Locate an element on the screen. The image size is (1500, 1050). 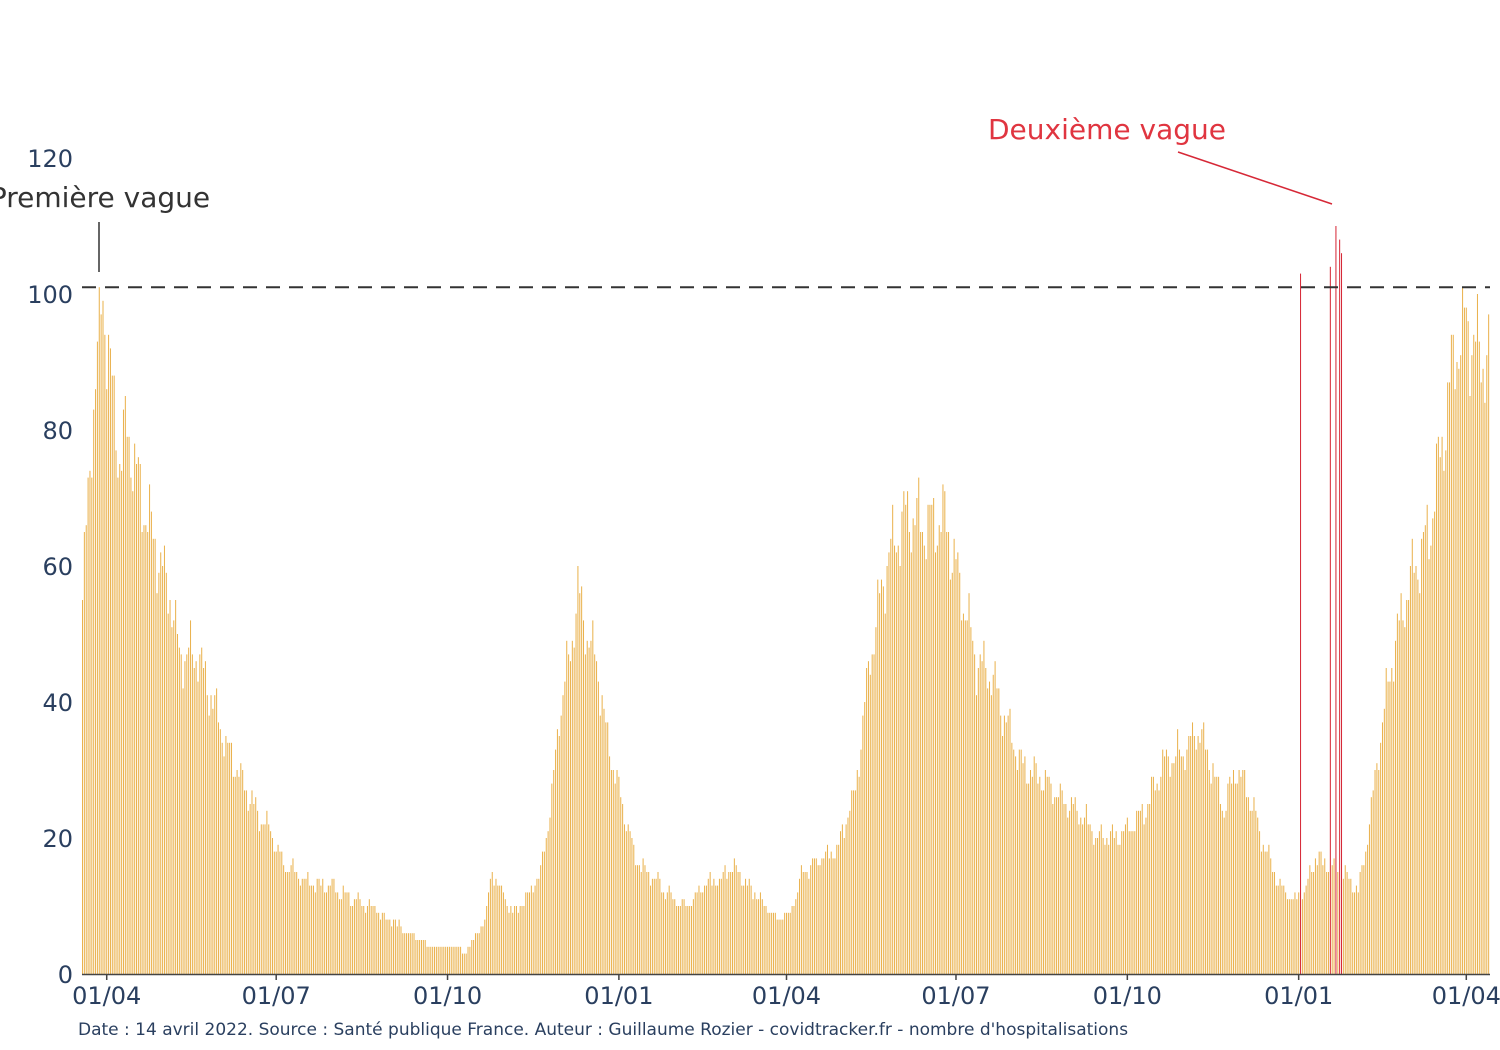
y-tick-label: 40 is located at coordinates (57, 703).